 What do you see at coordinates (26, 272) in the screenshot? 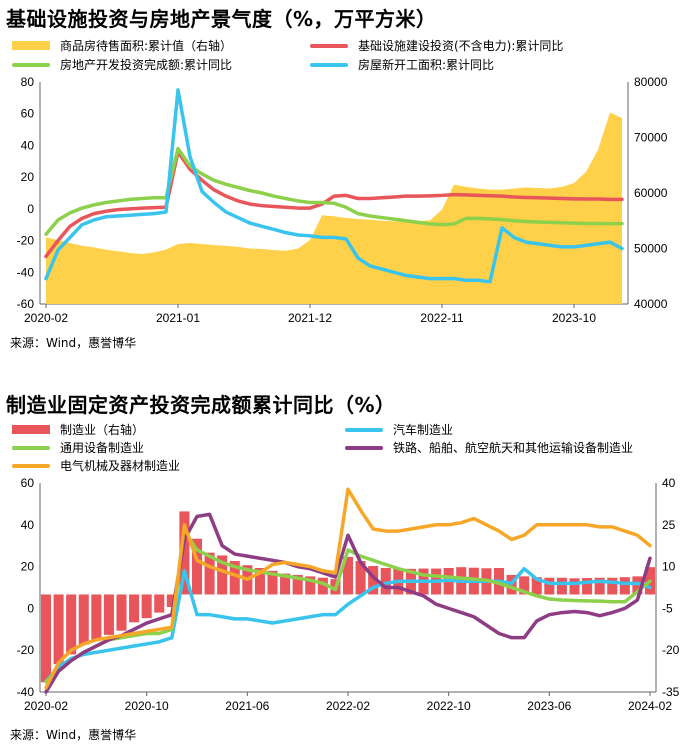
I see `y-left-tick-label: -40` at bounding box center [26, 272].